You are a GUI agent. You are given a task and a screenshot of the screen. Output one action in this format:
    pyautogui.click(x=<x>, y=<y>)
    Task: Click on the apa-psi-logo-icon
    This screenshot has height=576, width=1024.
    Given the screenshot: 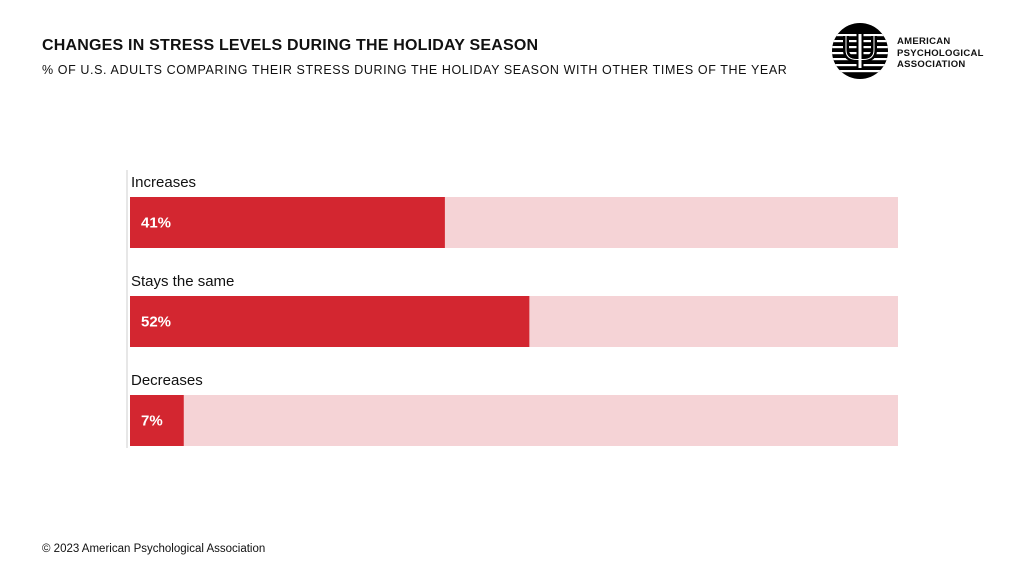 What is the action you would take?
    pyautogui.click(x=860, y=51)
    